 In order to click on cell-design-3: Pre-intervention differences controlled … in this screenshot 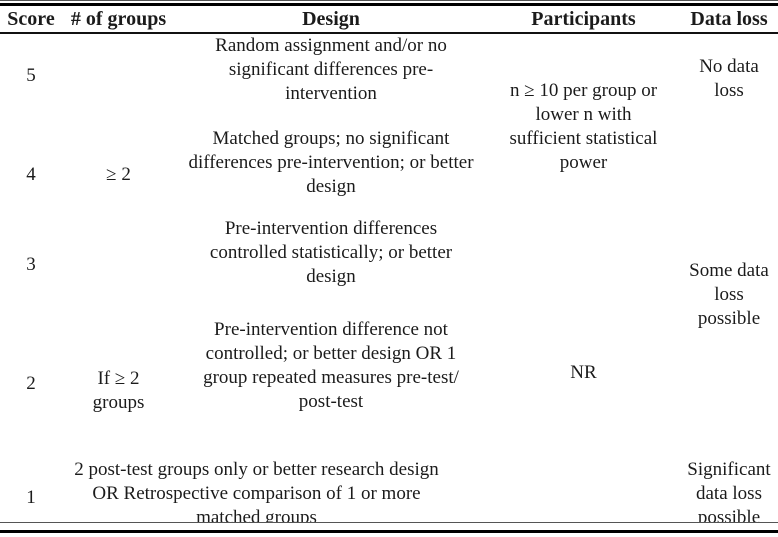, I will do `click(331, 252)`.